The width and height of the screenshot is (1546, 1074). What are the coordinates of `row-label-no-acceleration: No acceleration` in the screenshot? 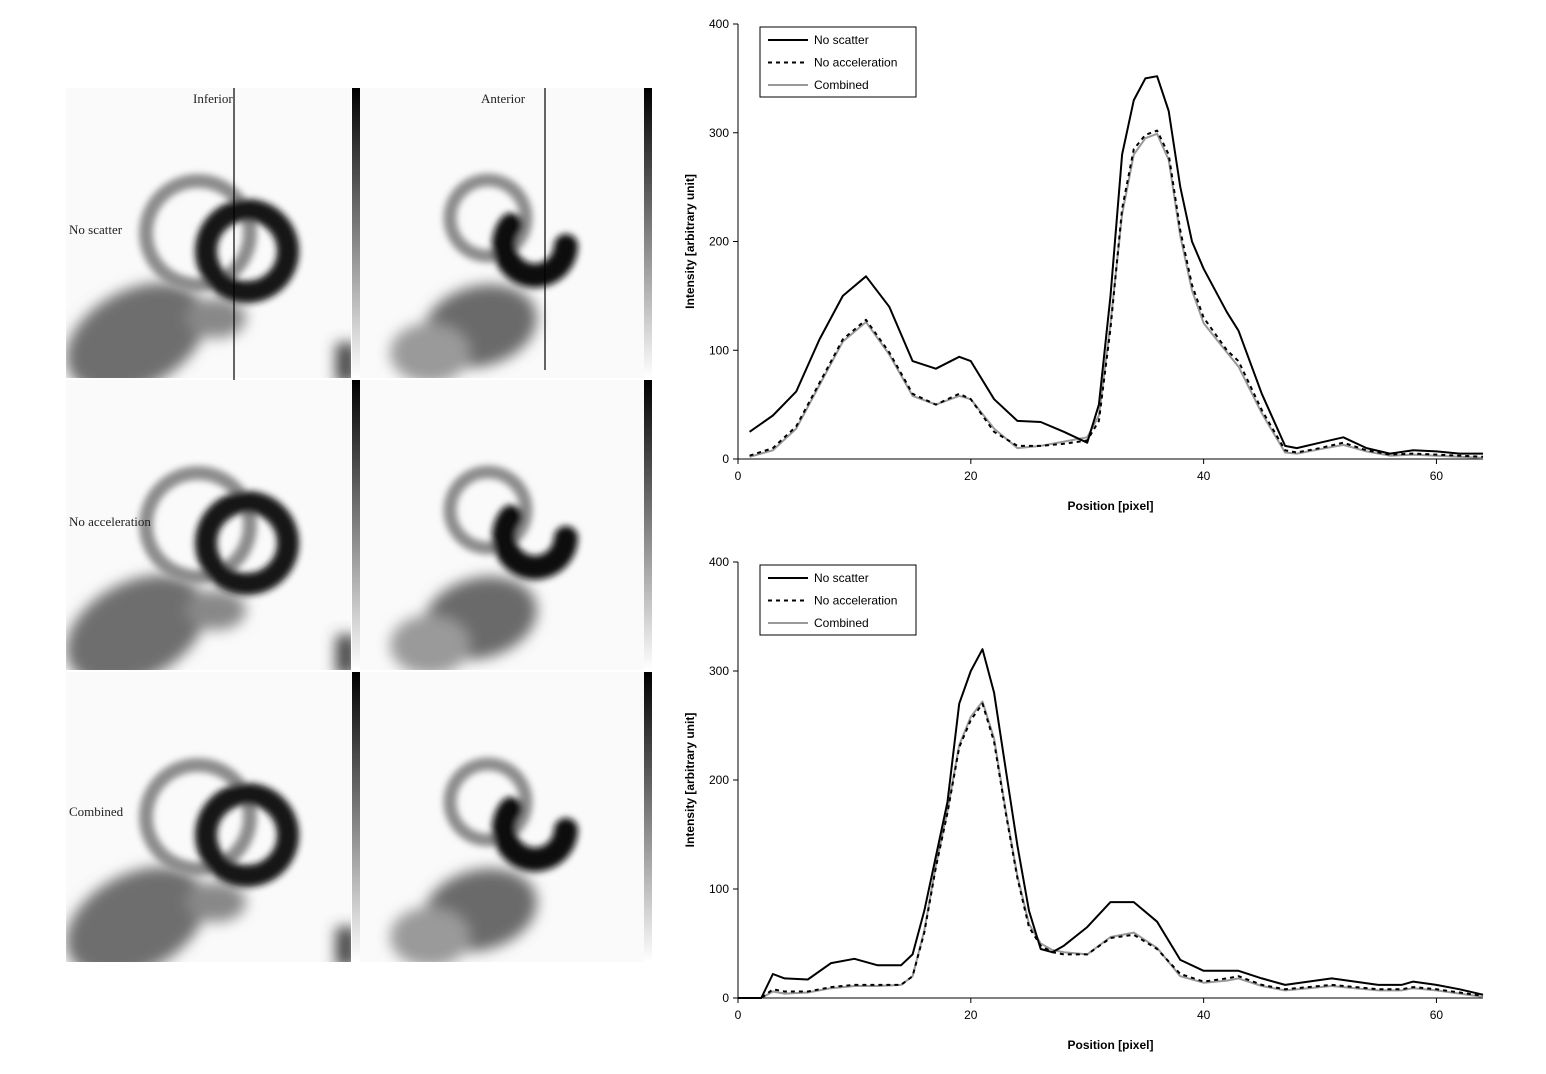 It's located at (110, 521).